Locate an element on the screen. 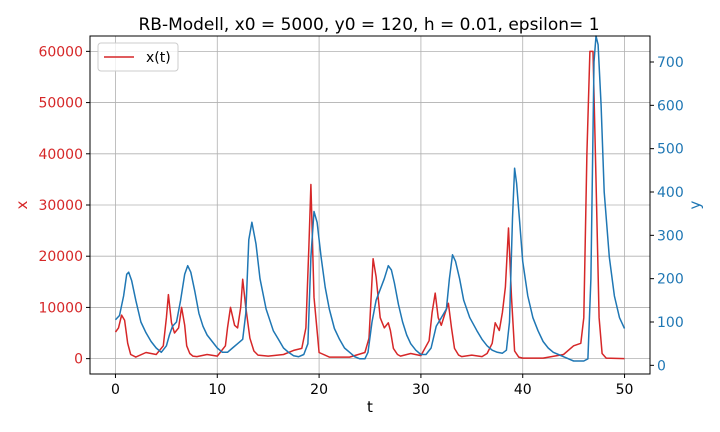 Image resolution: width=720 pixels, height=432 pixels. x-tick-label-4: 40 is located at coordinates (523, 390).